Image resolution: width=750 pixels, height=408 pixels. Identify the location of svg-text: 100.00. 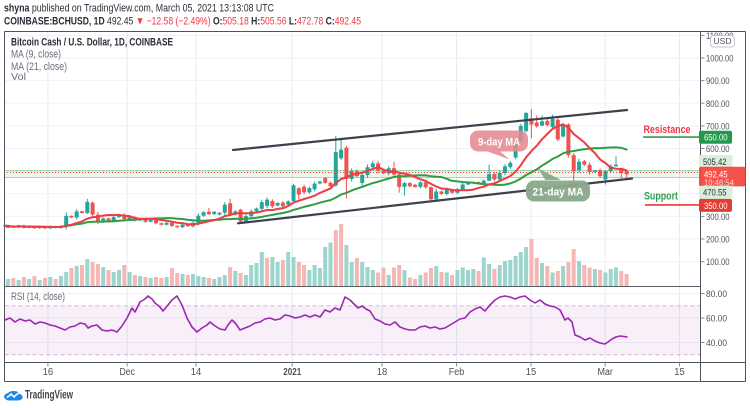
(718, 262).